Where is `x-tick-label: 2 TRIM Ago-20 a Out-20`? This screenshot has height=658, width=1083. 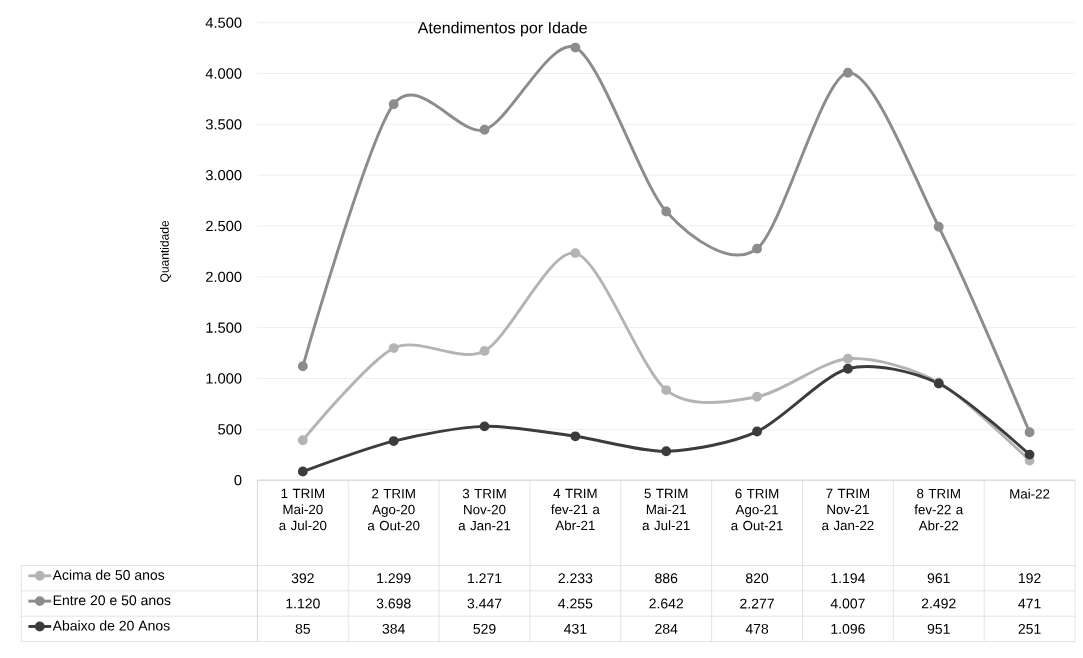 x-tick-label: 2 TRIM Ago-20 a Out-20 is located at coordinates (393, 510).